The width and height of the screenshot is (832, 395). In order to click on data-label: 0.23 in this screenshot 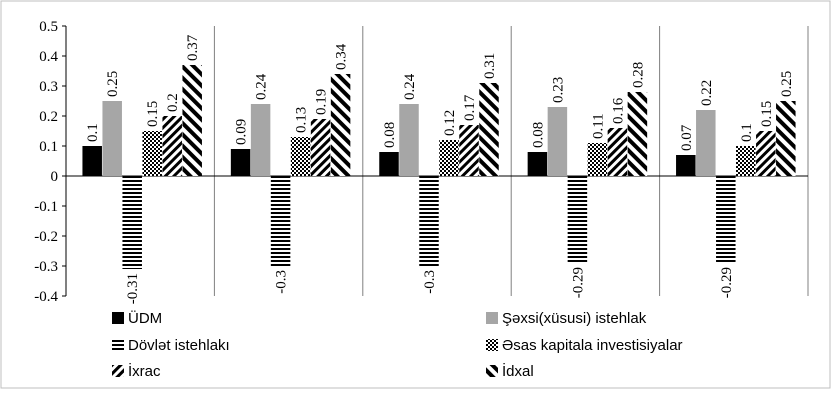, I will do `click(558, 90)`.